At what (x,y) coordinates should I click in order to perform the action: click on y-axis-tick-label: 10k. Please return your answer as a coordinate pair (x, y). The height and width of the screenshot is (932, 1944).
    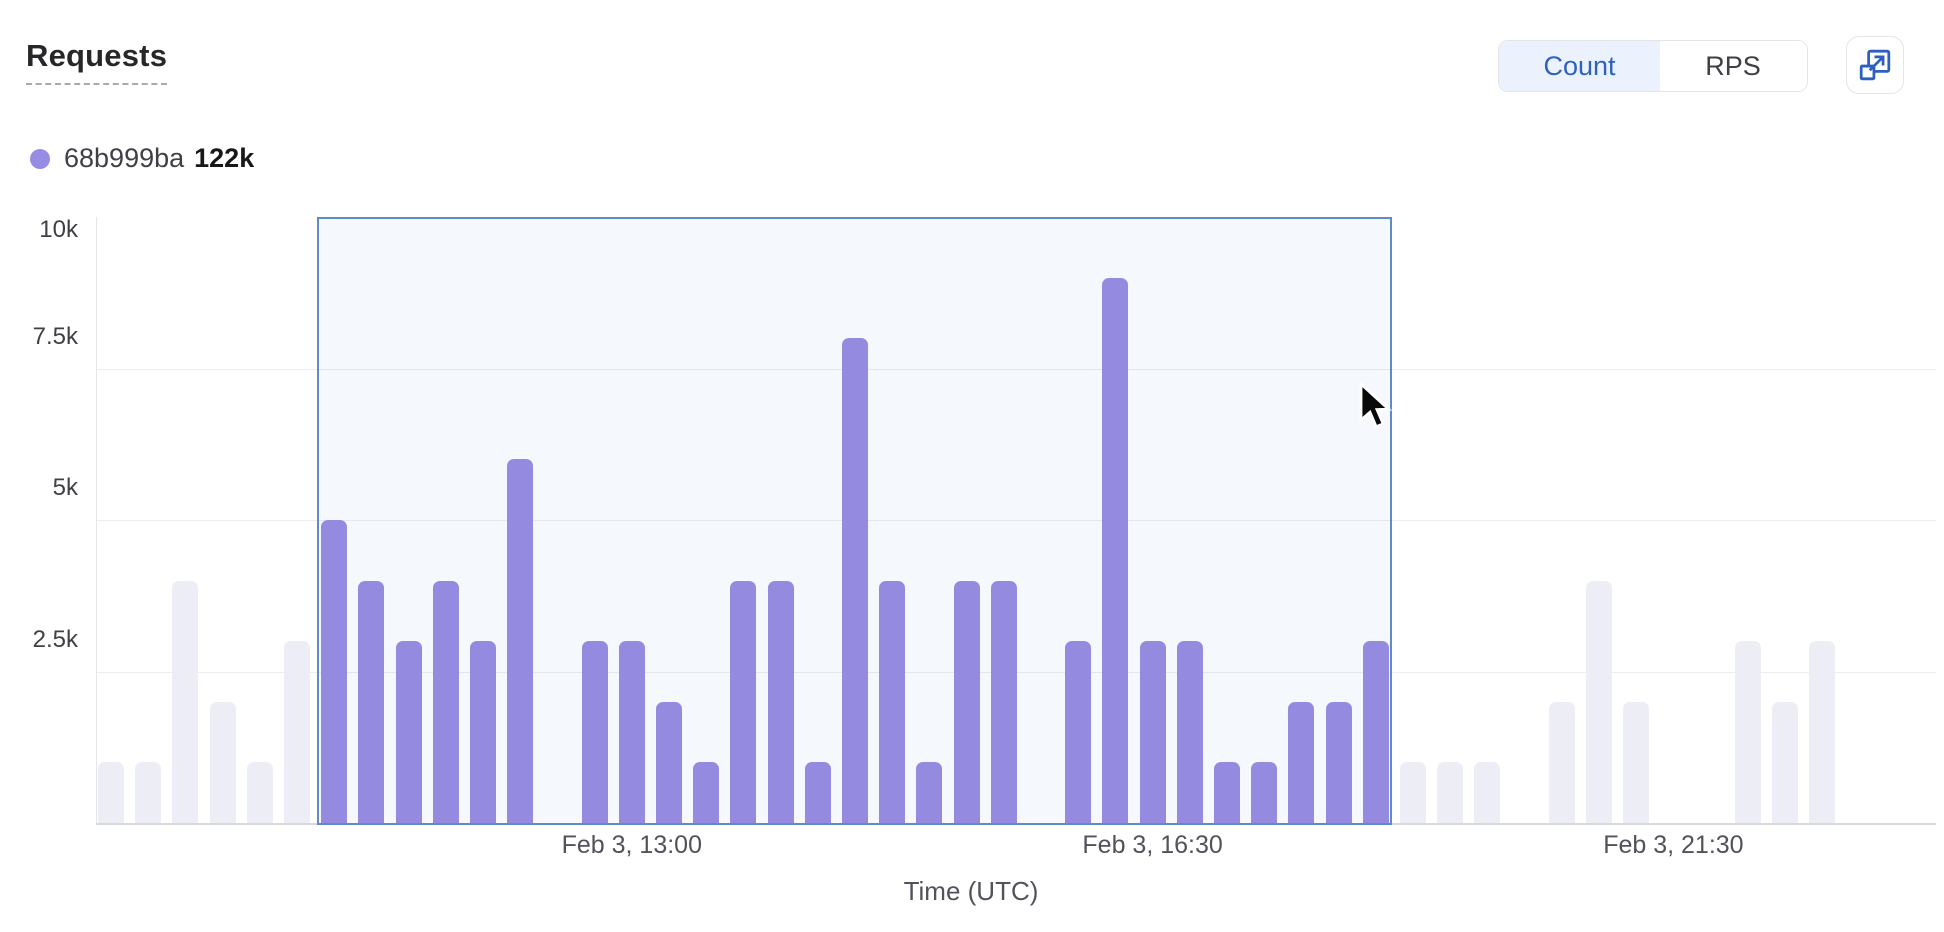
    Looking at the image, I should click on (58, 229).